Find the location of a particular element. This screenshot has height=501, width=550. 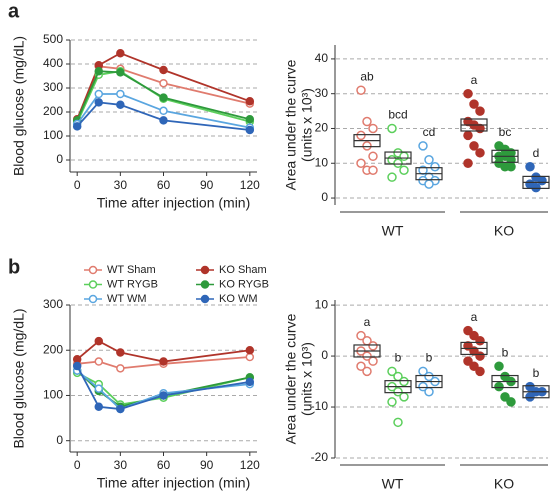

legend-label: WT Sham is located at coordinates (131, 270).